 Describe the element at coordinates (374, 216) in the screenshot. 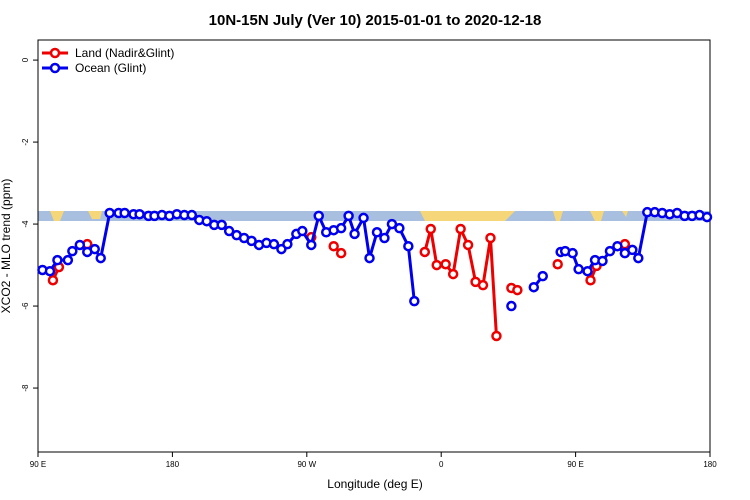

I see `map-strip` at that location.